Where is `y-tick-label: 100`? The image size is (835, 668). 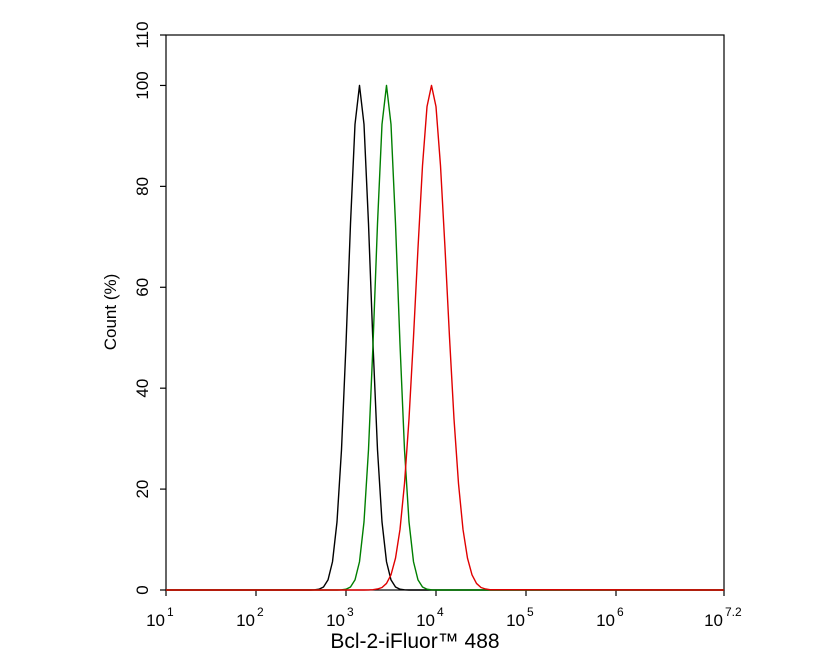 y-tick-label: 100 is located at coordinates (142, 85).